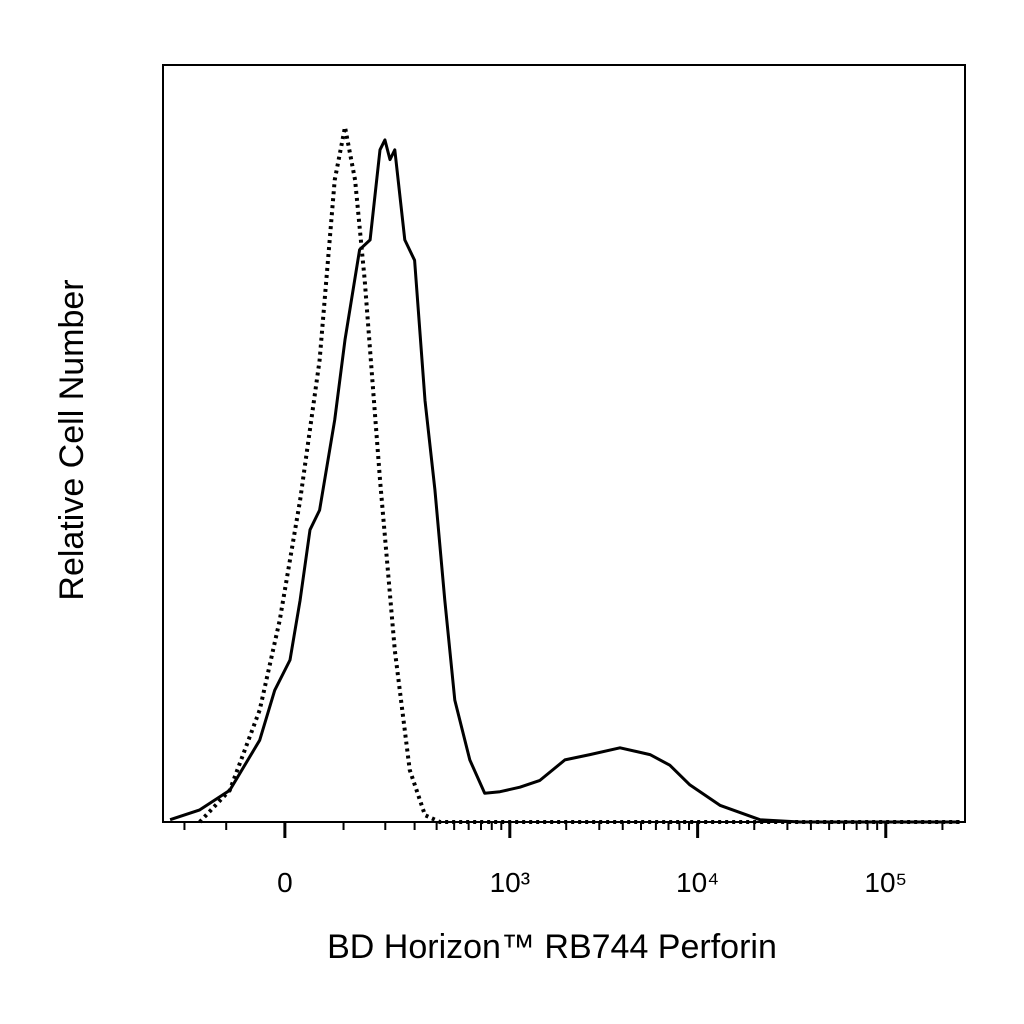 Image resolution: width=1024 pixels, height=1024 pixels. Describe the element at coordinates (697, 882) in the screenshot. I see `x-tick-label: 10⁴` at that location.